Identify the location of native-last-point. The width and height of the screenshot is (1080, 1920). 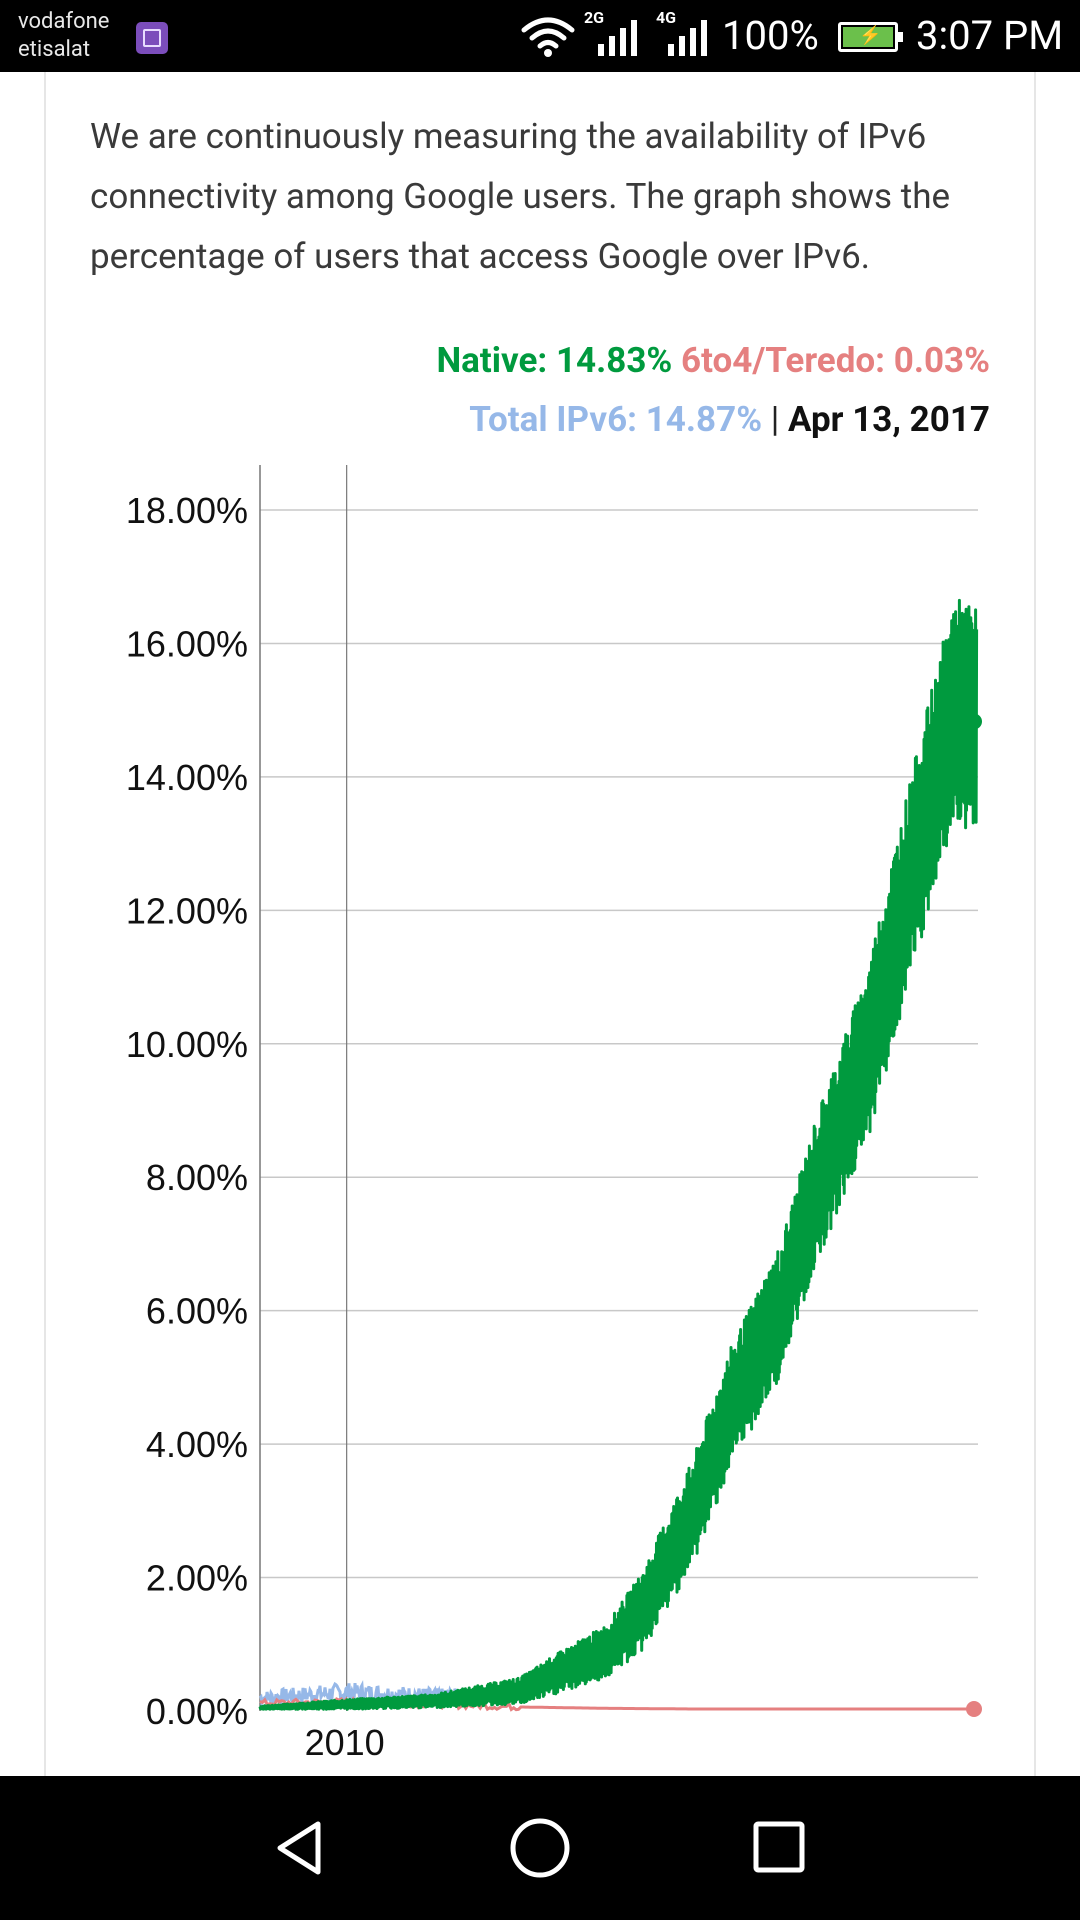
(974, 721).